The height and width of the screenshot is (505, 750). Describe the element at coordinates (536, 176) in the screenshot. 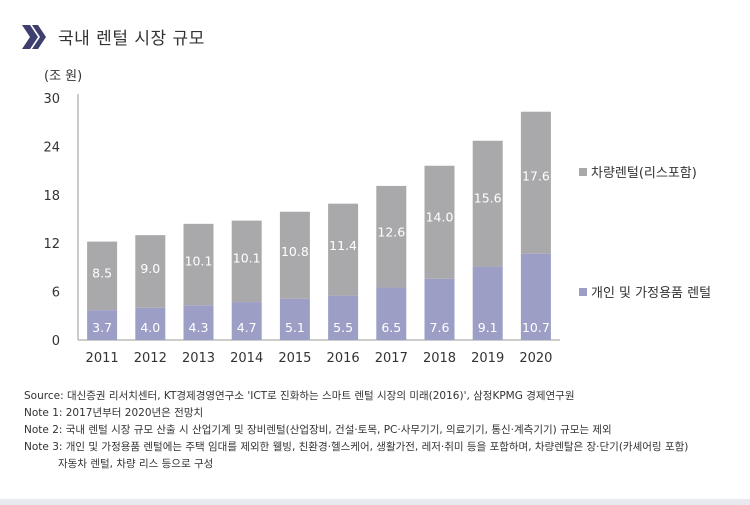

I see `data-label: 17.6` at that location.